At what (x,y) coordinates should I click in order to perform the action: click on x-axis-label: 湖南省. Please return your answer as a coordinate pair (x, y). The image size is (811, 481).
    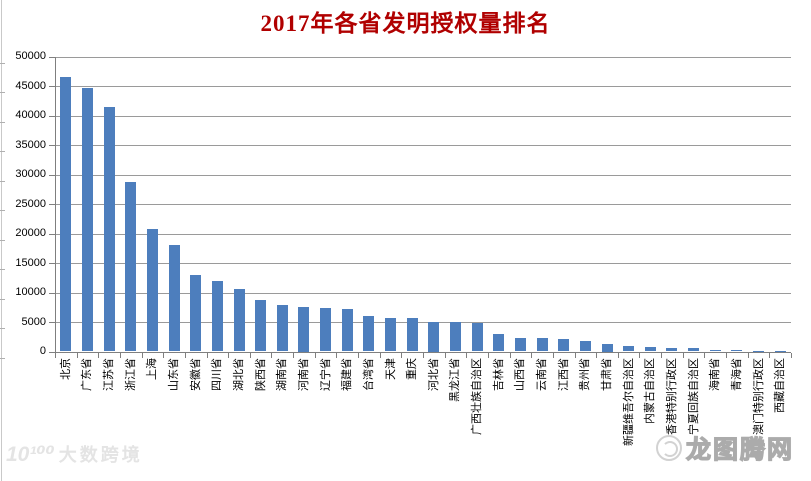
    Looking at the image, I should click on (282, 374).